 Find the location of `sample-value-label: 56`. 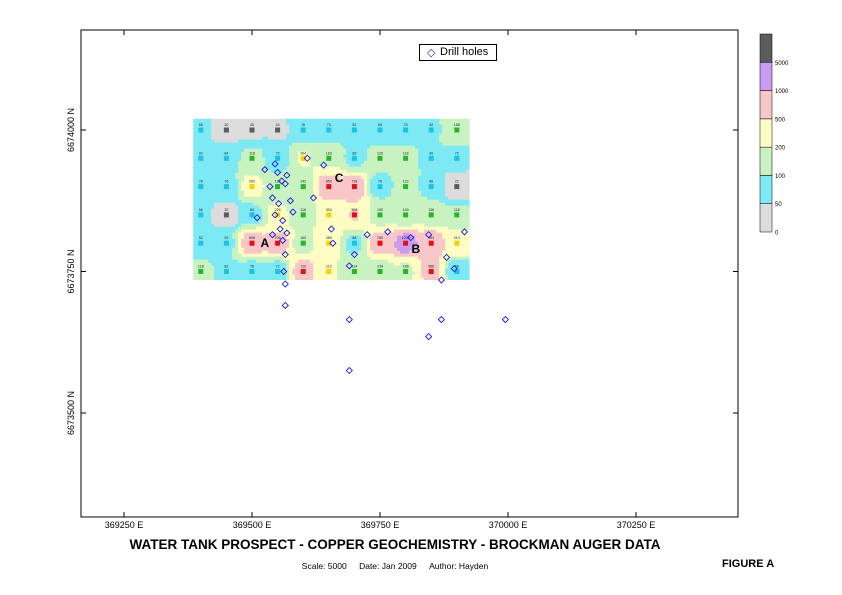

sample-value-label: 56 is located at coordinates (201, 210).